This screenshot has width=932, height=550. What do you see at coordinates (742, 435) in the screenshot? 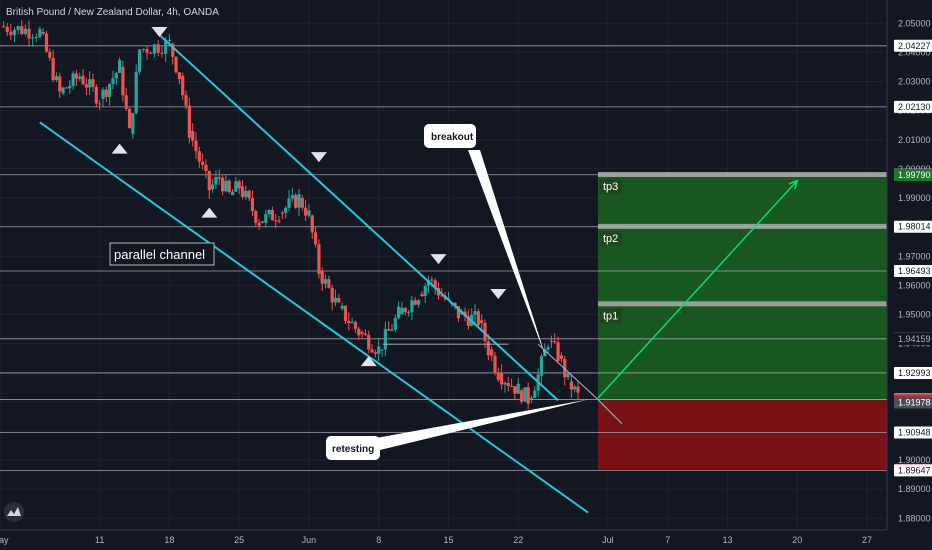
I see `stop-loss-zone` at bounding box center [742, 435].